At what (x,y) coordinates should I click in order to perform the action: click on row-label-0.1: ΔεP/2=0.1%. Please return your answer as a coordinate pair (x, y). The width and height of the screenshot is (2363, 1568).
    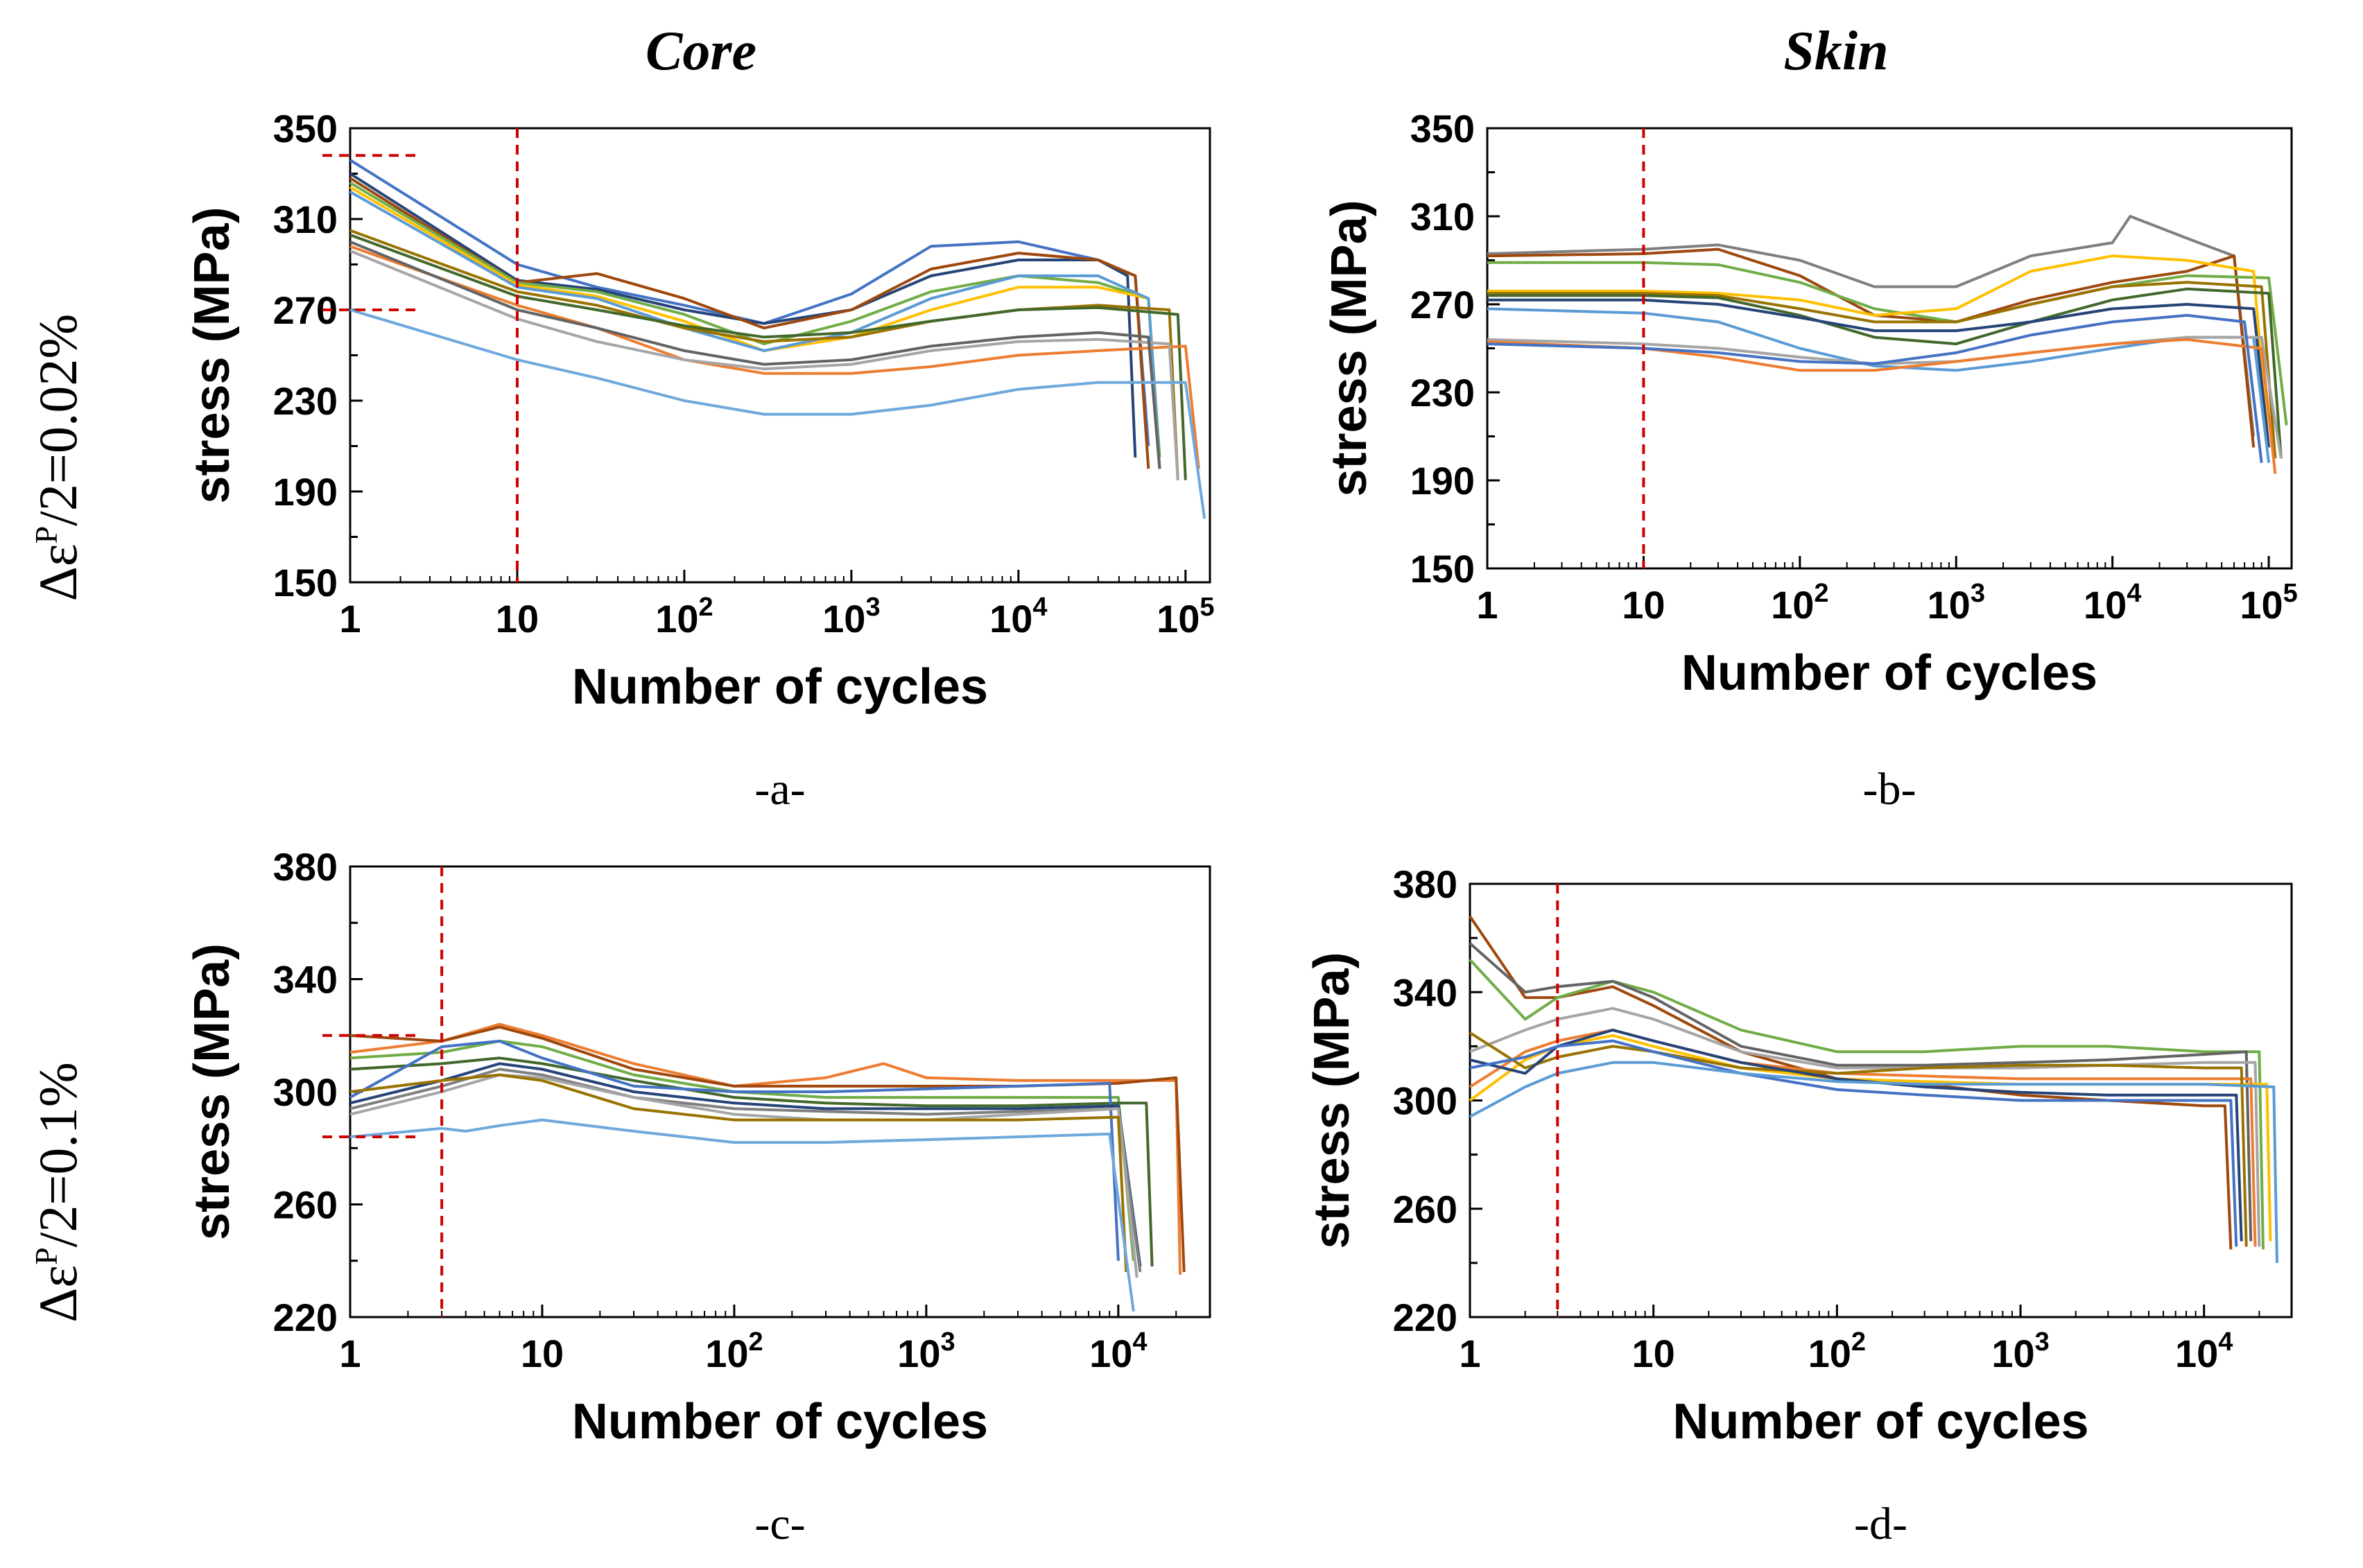
    Looking at the image, I should click on (58, 1192).